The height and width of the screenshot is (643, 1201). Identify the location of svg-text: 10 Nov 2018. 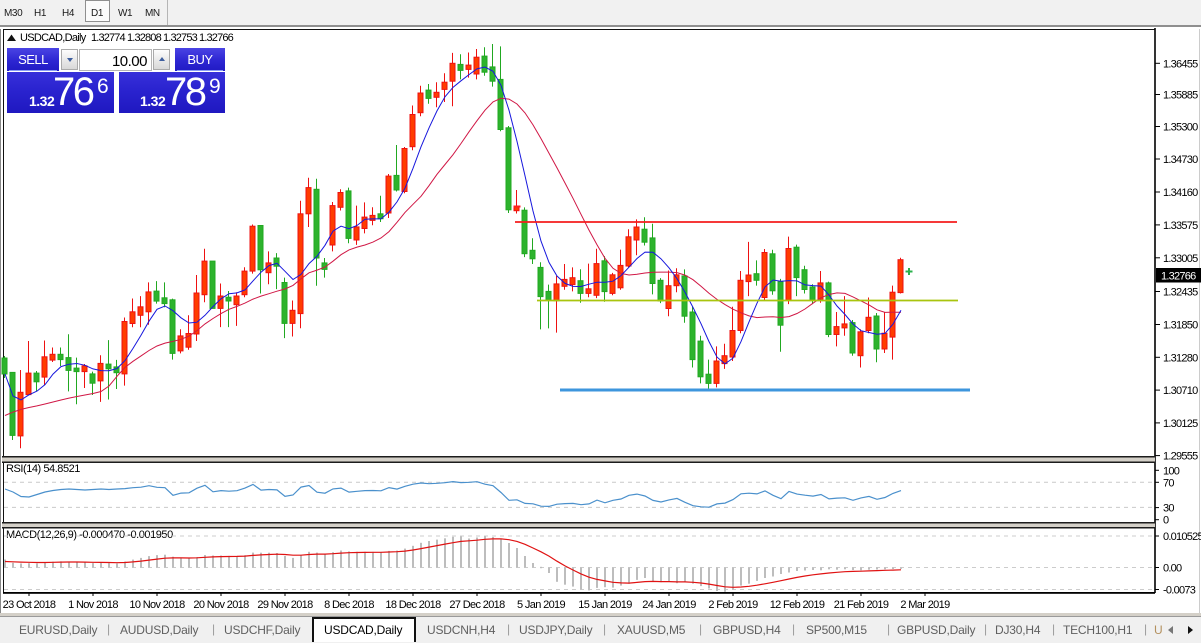
(157, 605).